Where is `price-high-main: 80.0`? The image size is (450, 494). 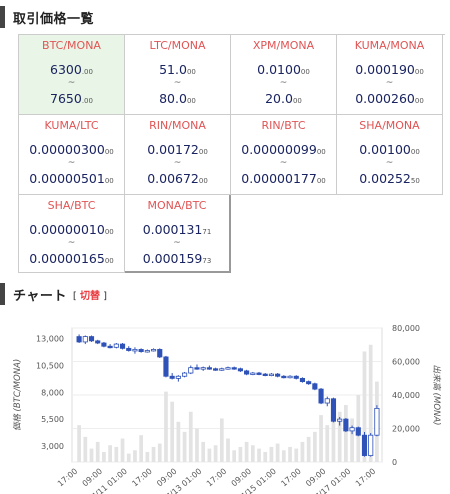
price-high-main: 80.0 is located at coordinates (173, 98).